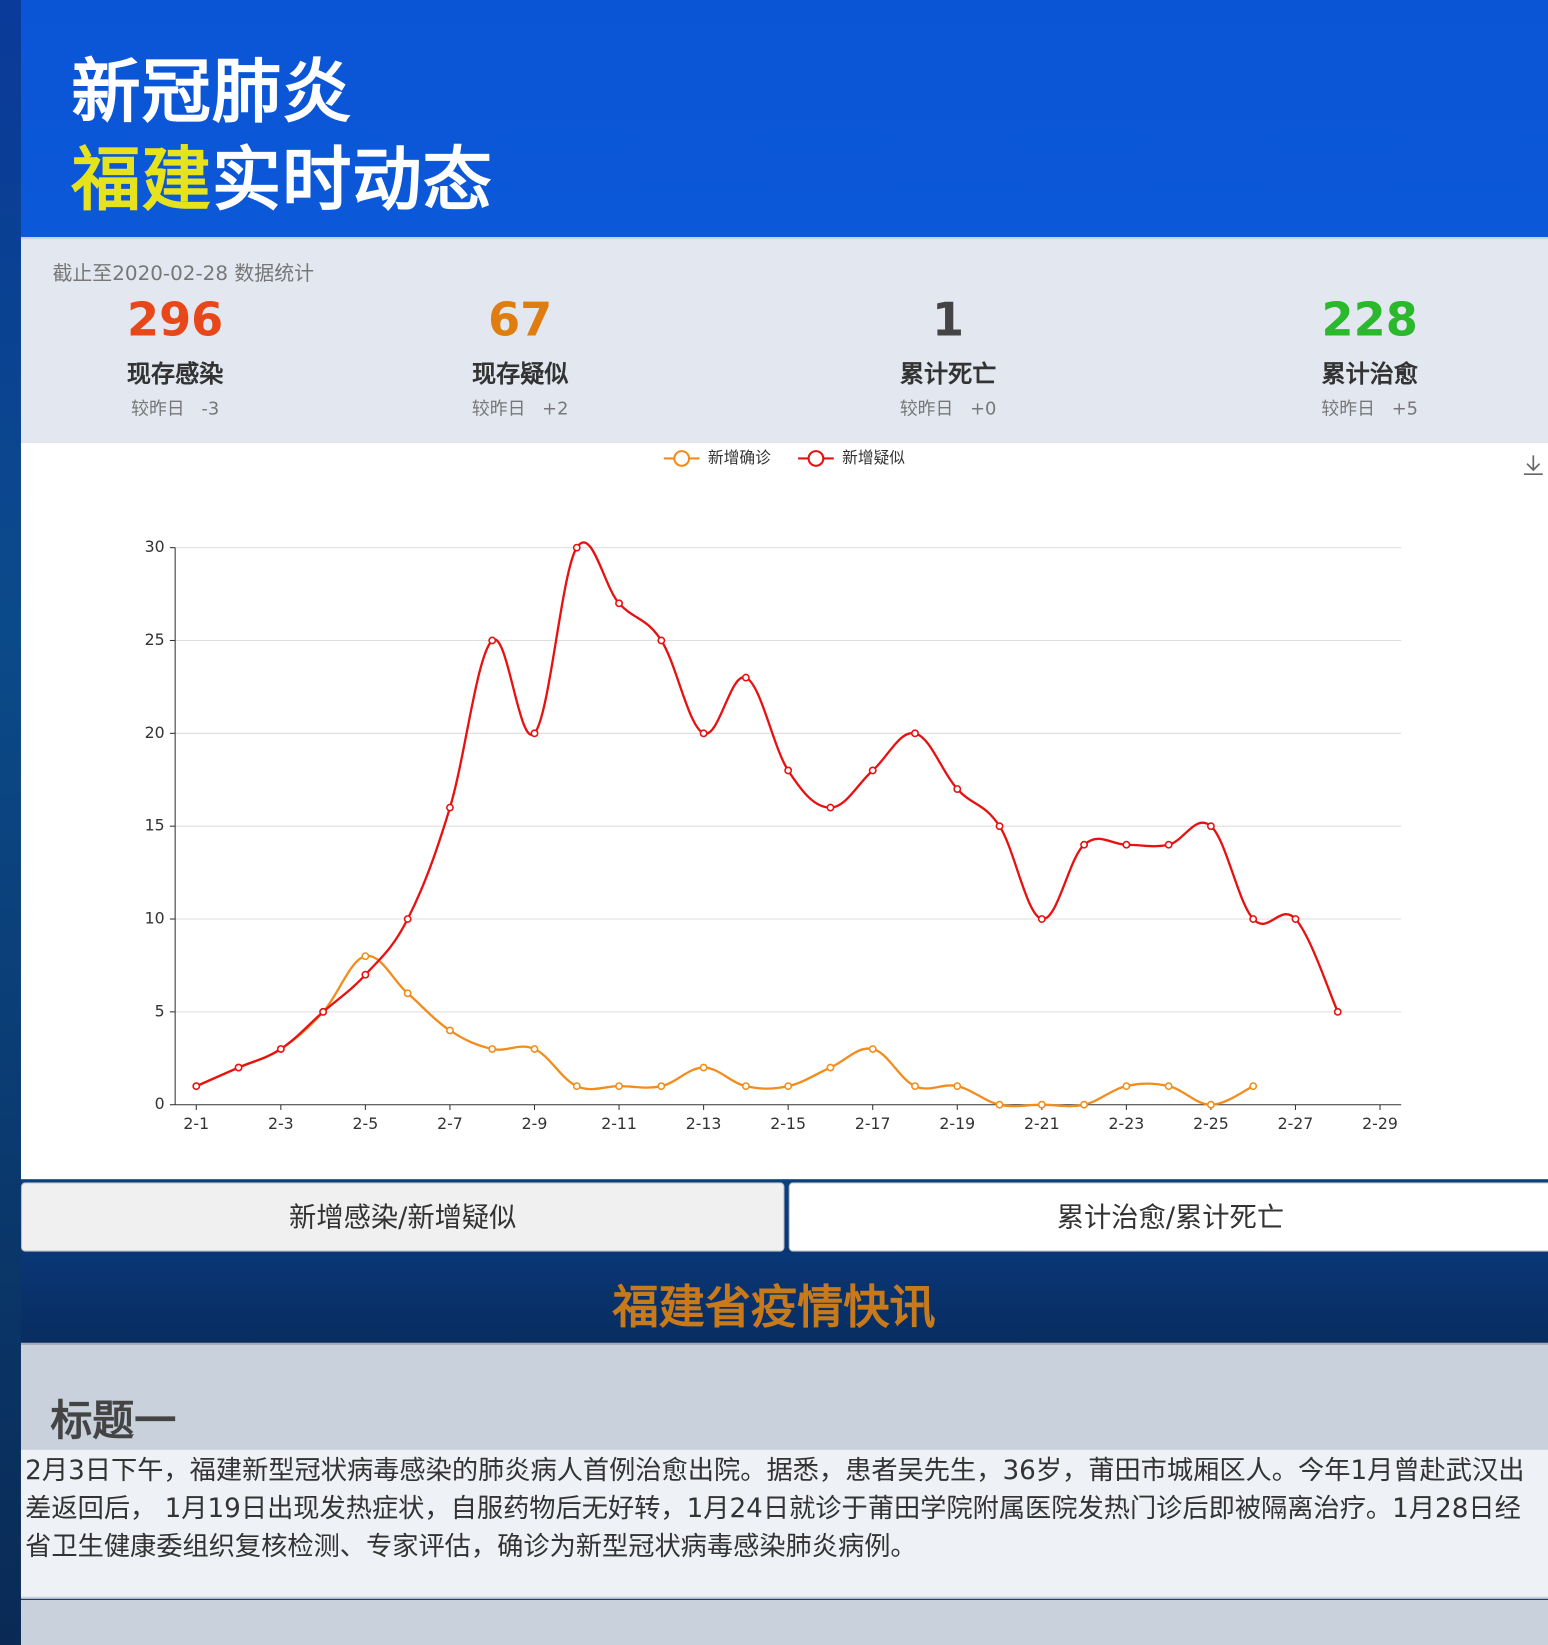 This screenshot has width=1548, height=1645. I want to click on stat-change: 较昨日 +0, so click(948, 406).